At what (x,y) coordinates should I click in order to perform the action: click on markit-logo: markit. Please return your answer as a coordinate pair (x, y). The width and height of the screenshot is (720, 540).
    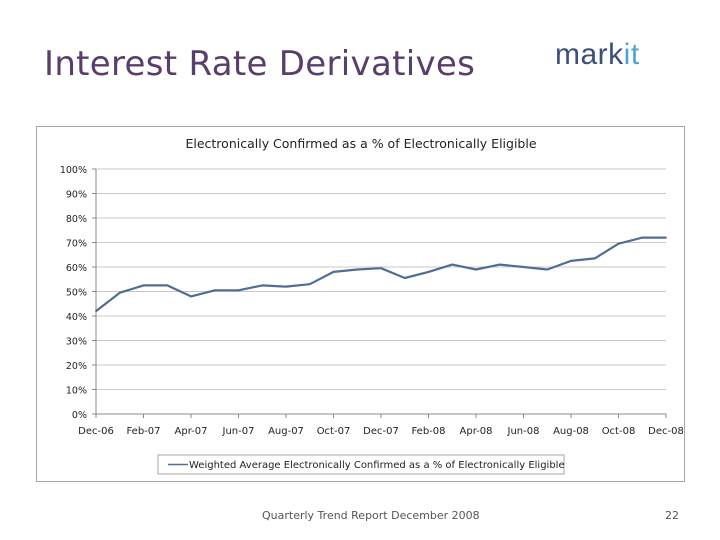
    Looking at the image, I should click on (597, 55).